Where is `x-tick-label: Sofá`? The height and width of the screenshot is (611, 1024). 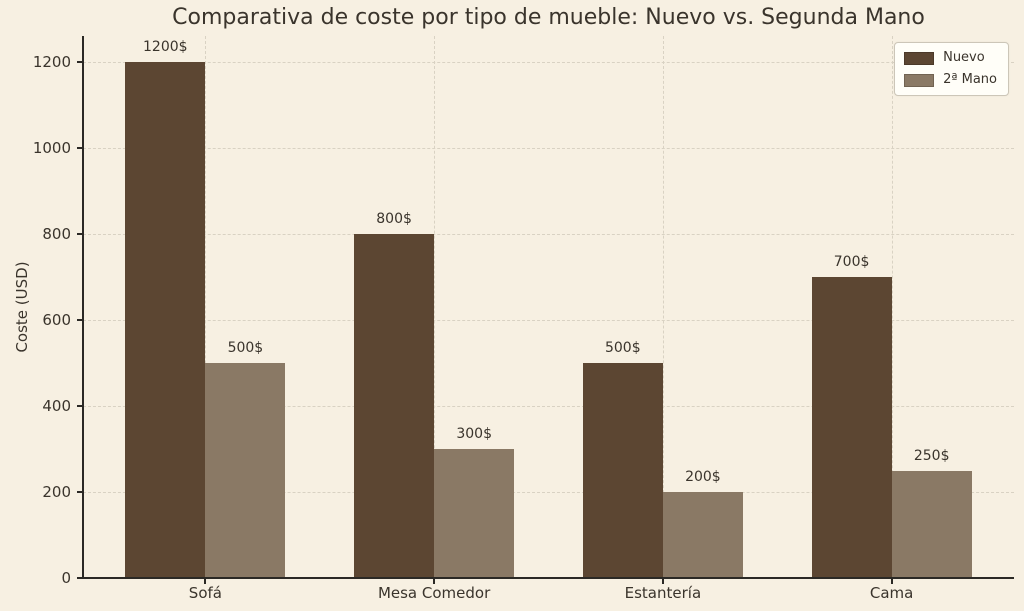
x-tick-label: Sofá is located at coordinates (205, 593).